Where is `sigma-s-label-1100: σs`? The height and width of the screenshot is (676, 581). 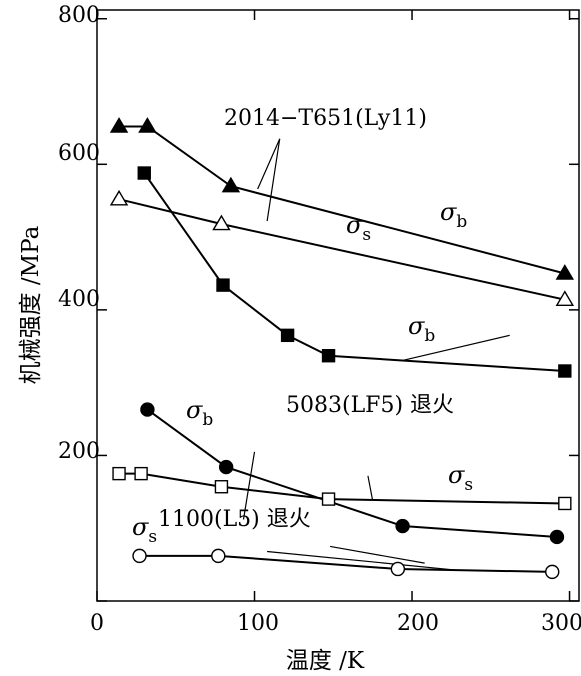 sigma-s-label-1100: σs is located at coordinates (144, 530).